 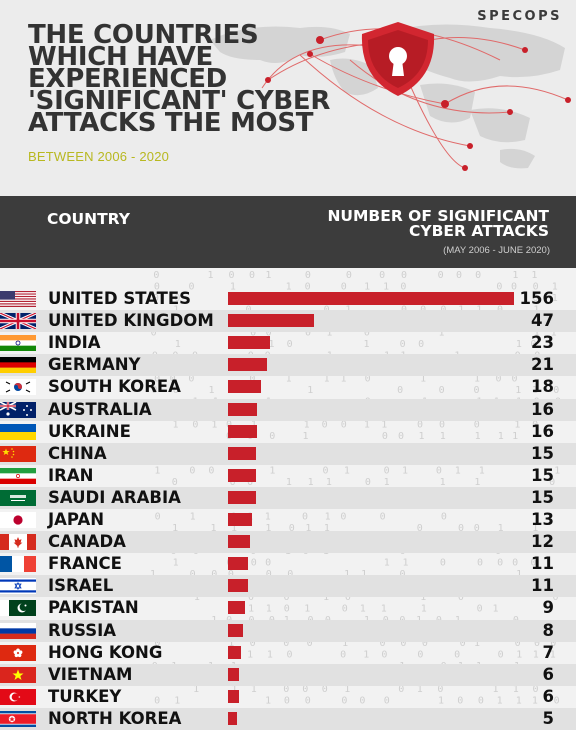 What do you see at coordinates (288, 718) in the screenshot?
I see `chart-row: NORTH KOREA 5` at bounding box center [288, 718].